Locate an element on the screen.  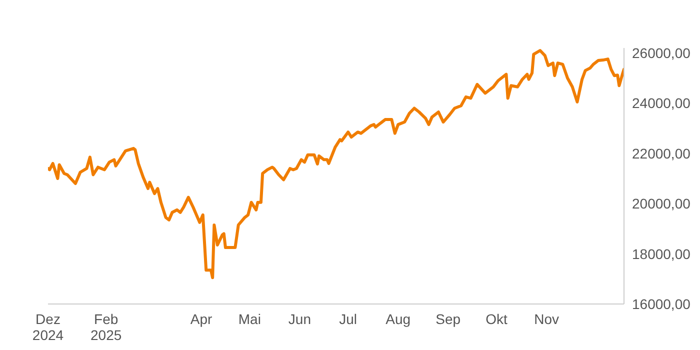
y-tick-label: 20000,00 is located at coordinates (661, 204).